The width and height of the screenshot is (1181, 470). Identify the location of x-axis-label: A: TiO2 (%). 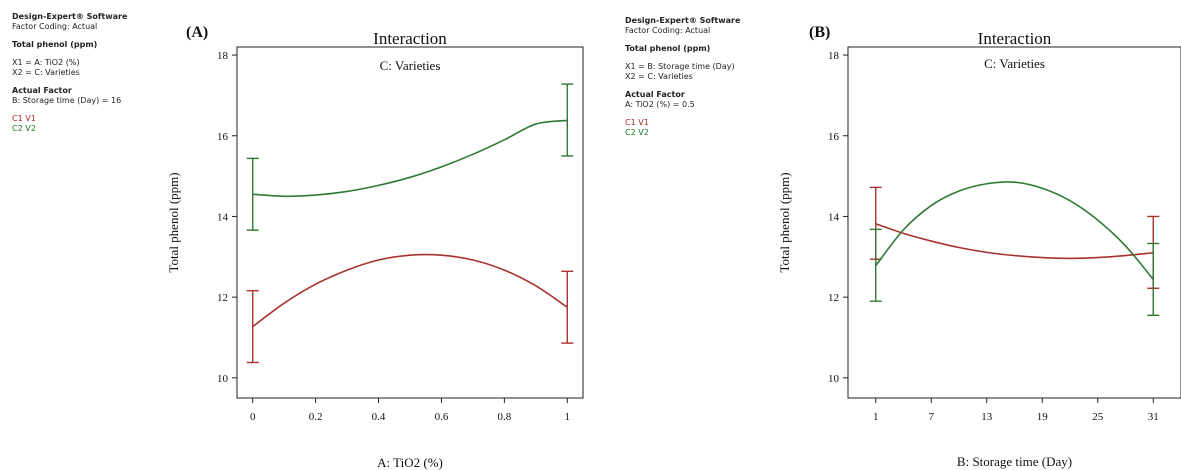
(410, 462).